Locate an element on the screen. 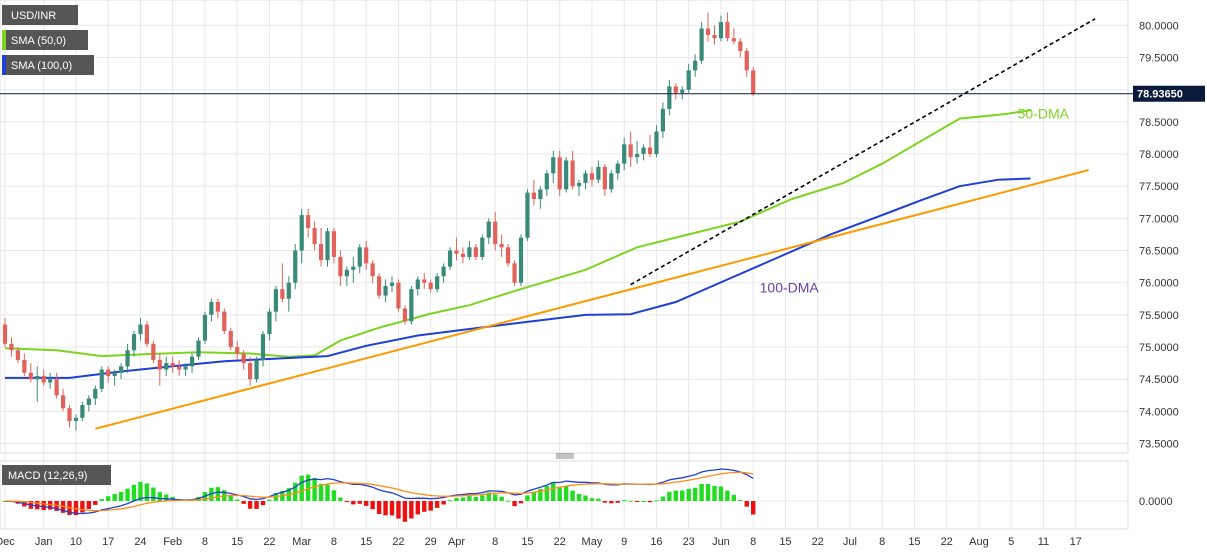 The width and height of the screenshot is (1207, 555). date-tick-label: May is located at coordinates (592, 542).